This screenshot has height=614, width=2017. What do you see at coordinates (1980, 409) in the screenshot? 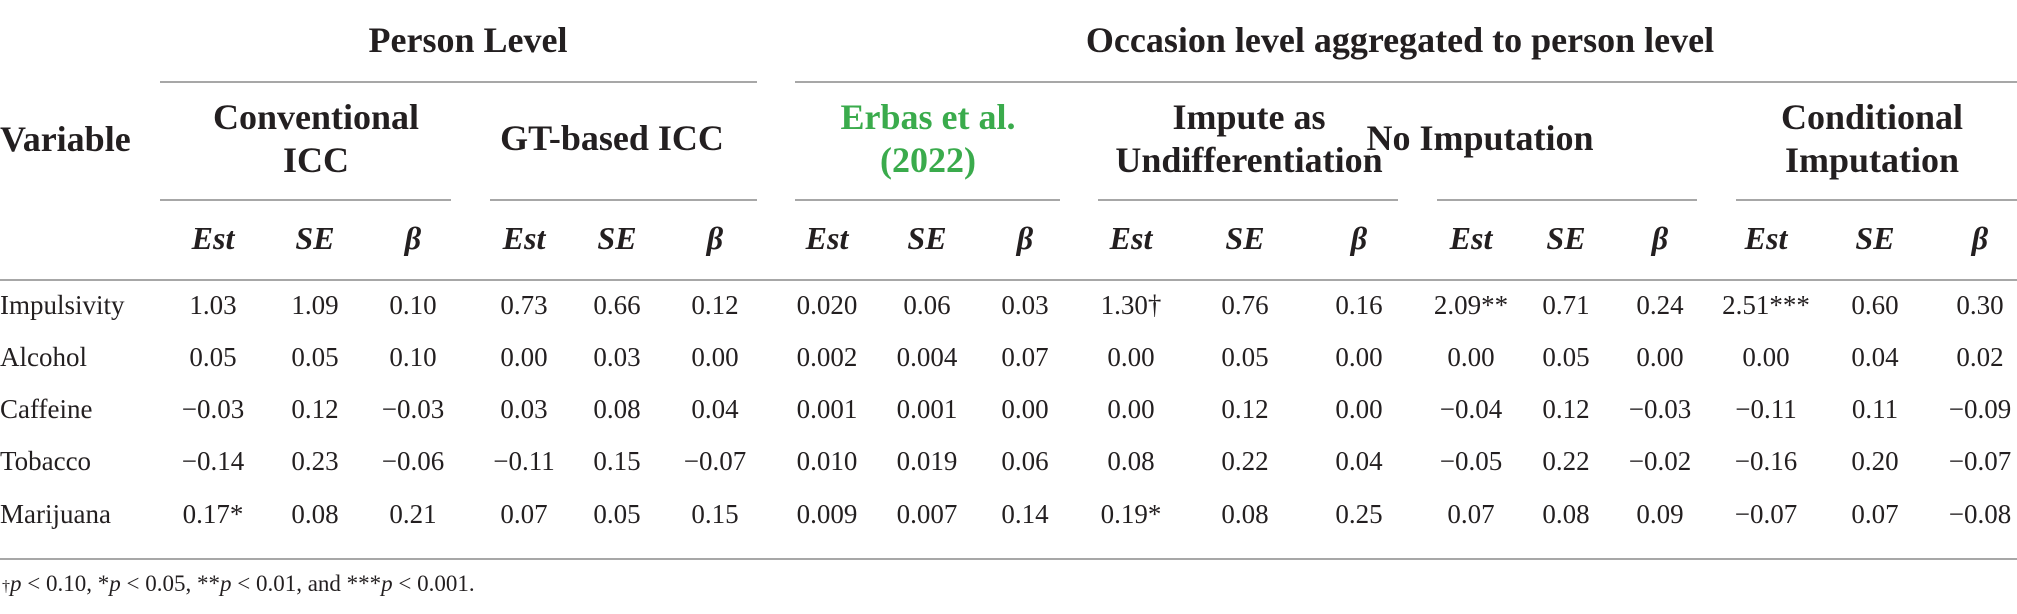
I see `table-cell: −0.09` at bounding box center [1980, 409].